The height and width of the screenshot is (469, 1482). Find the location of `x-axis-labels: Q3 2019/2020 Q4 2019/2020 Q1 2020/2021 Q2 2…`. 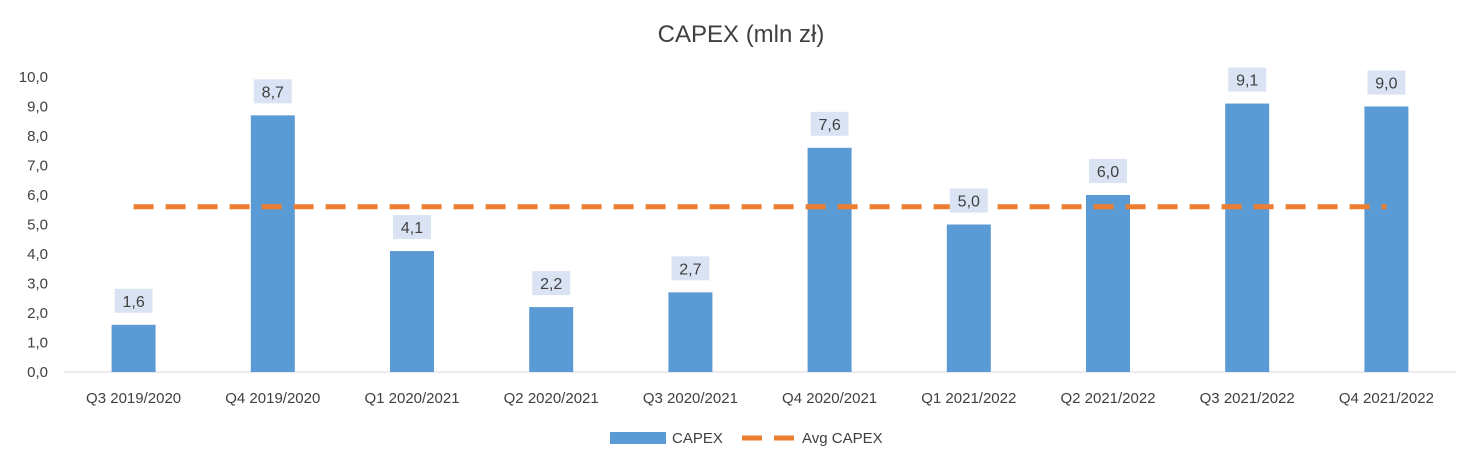

x-axis-labels: Q3 2019/2020 Q4 2019/2020 Q1 2020/2021 Q2 2… is located at coordinates (760, 398).